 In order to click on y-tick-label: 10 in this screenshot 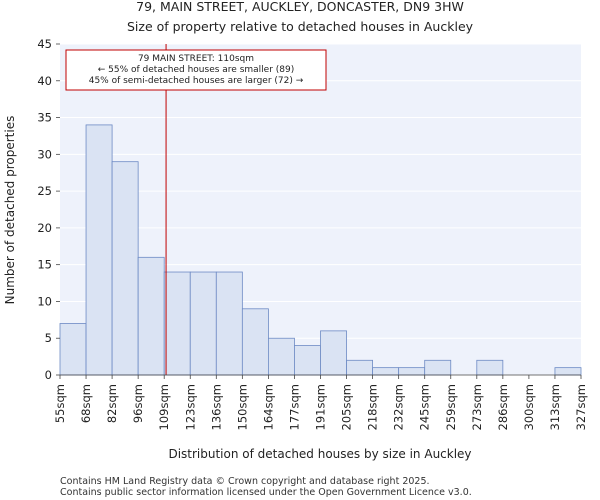, I will do `click(44, 301)`.